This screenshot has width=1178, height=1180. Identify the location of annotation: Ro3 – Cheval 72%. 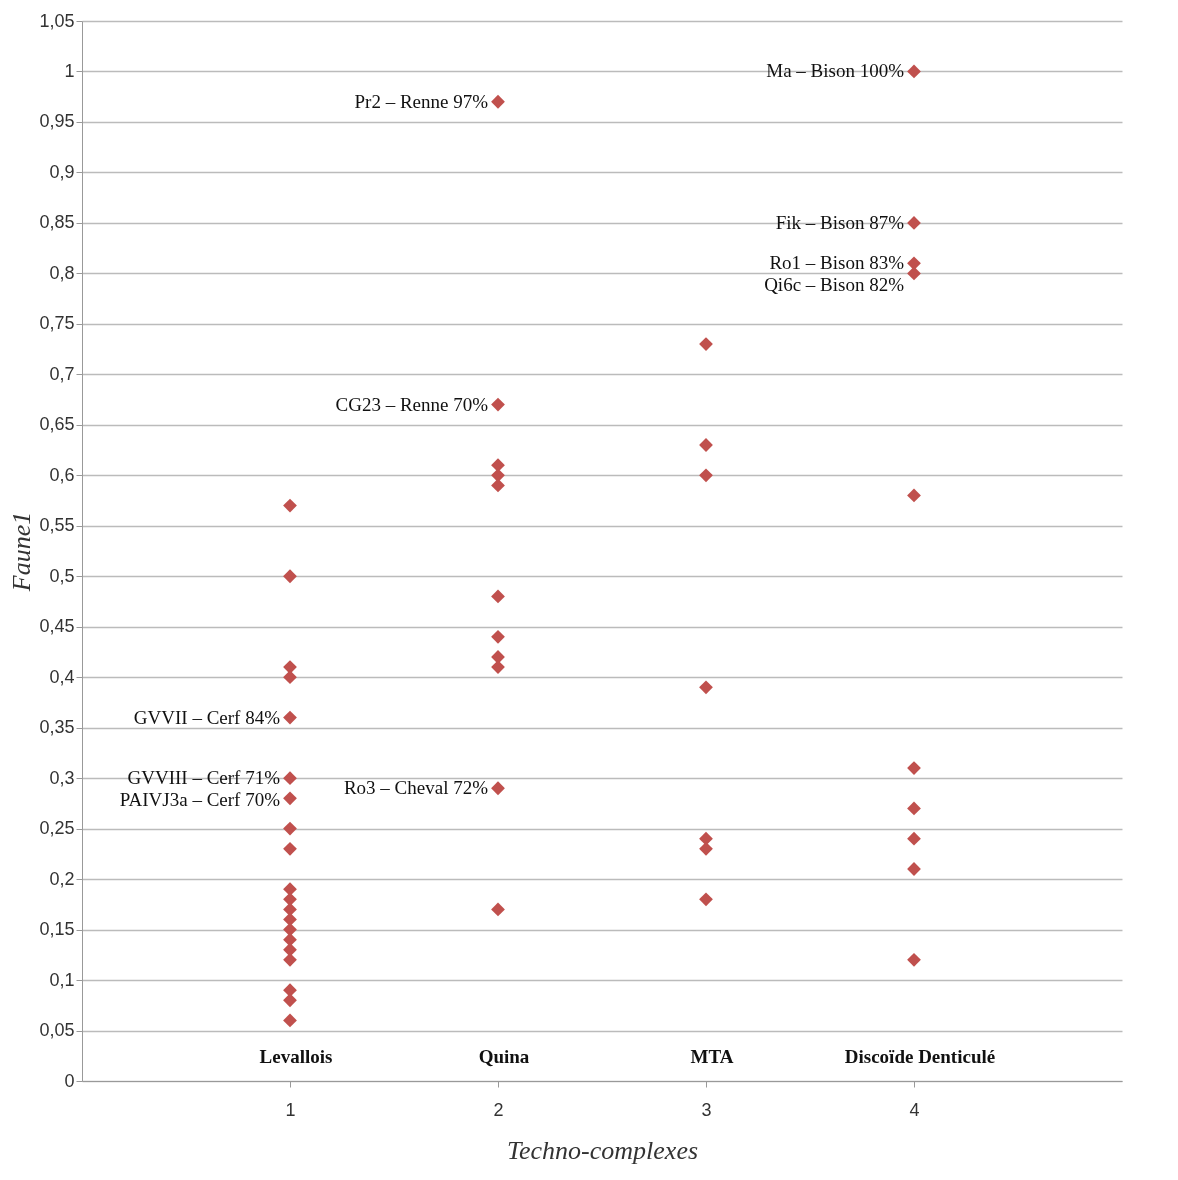
(416, 788).